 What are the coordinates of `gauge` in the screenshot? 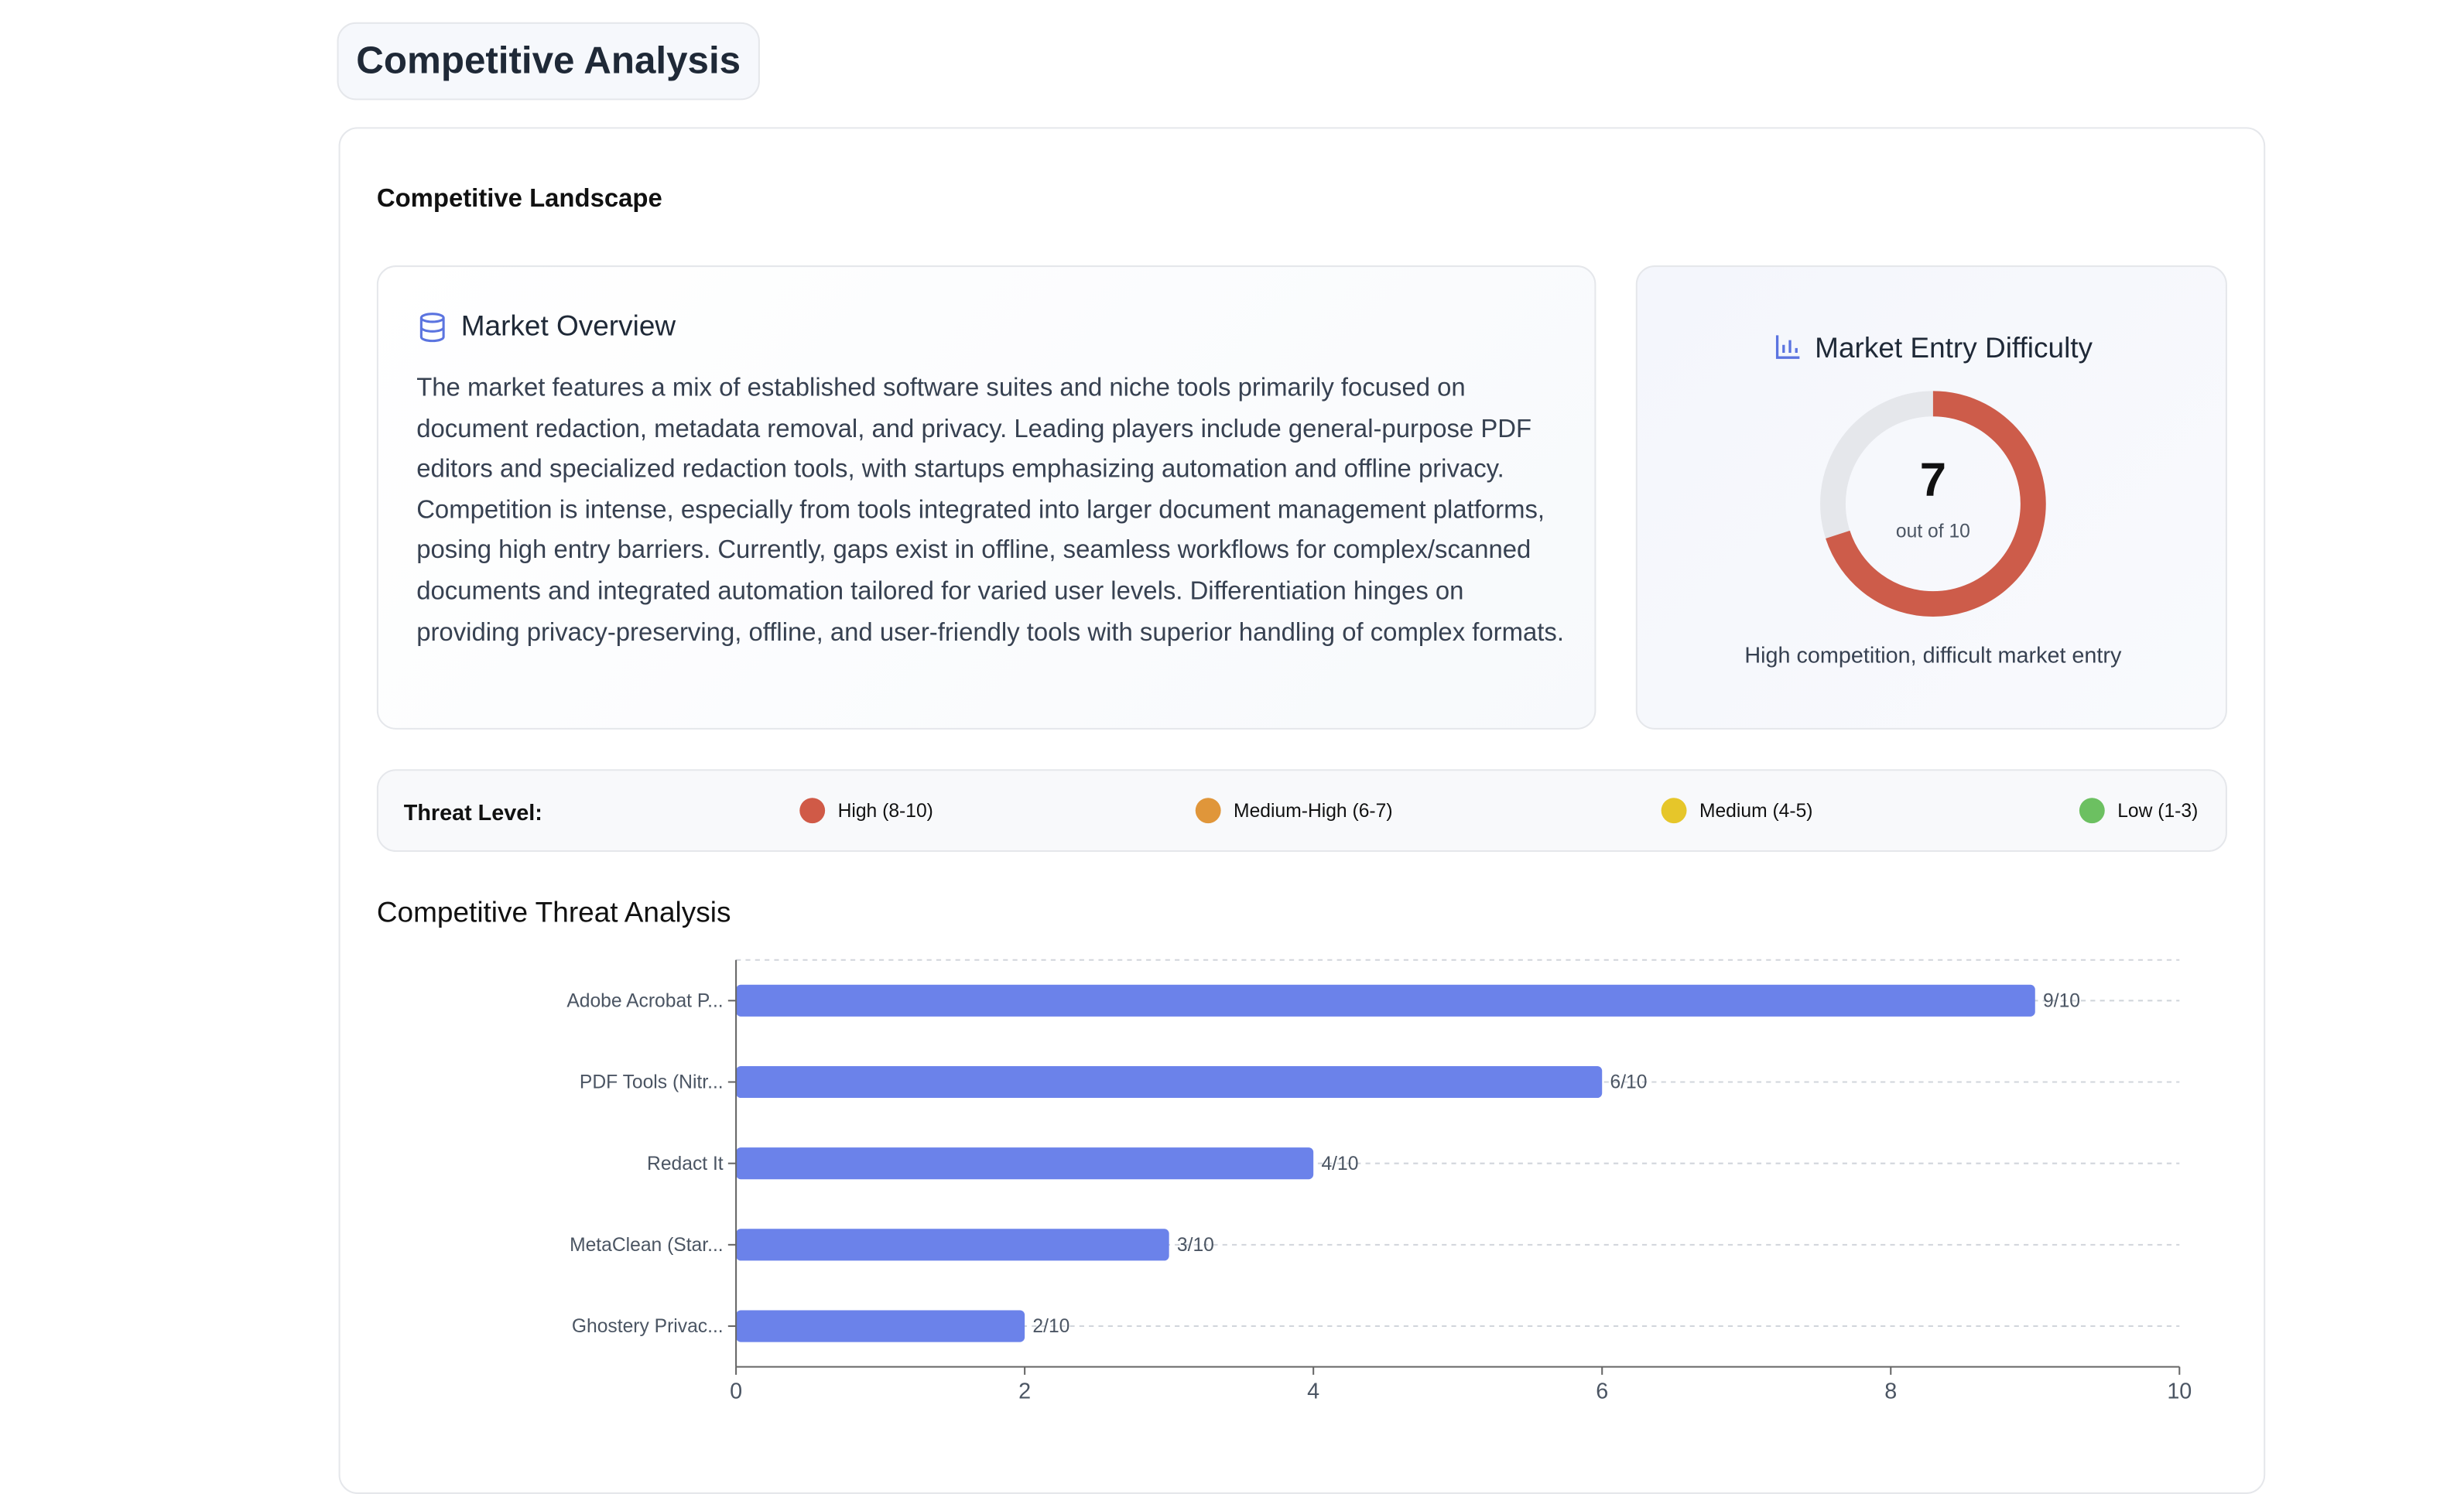 It's located at (1933, 504).